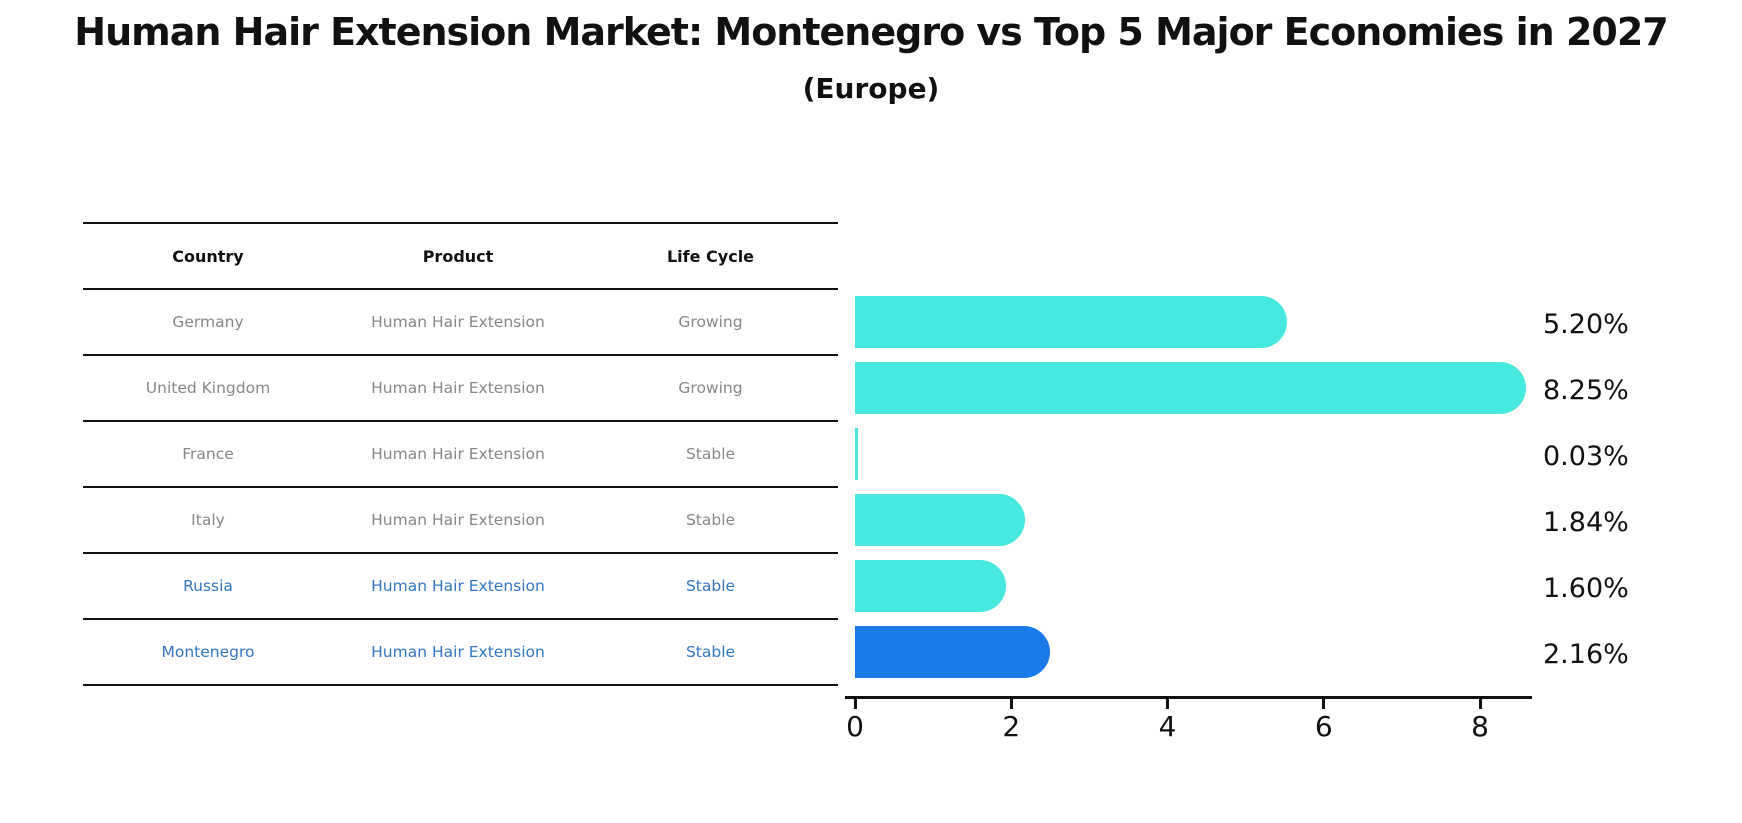 The height and width of the screenshot is (823, 1742). I want to click on bar-germany, so click(1071, 322).